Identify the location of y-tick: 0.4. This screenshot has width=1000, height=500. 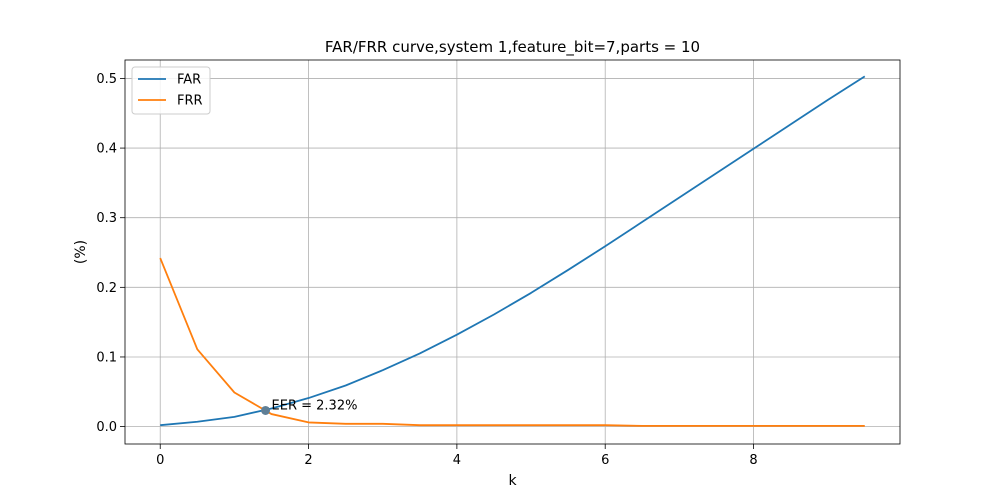
(110, 149).